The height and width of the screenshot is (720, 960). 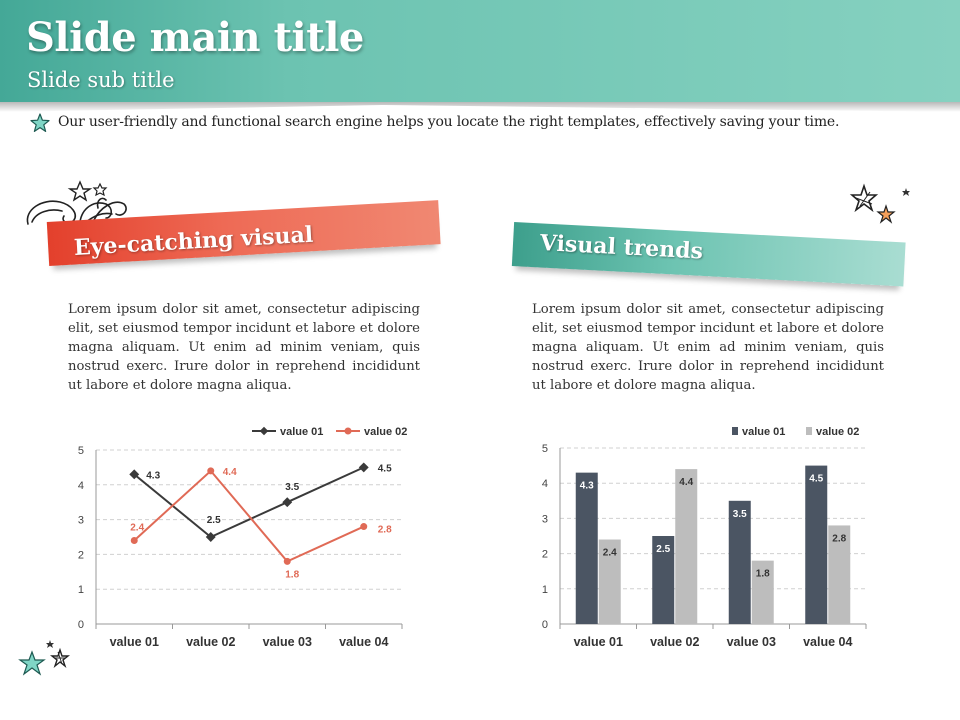 What do you see at coordinates (480, 51) in the screenshot?
I see `header-band` at bounding box center [480, 51].